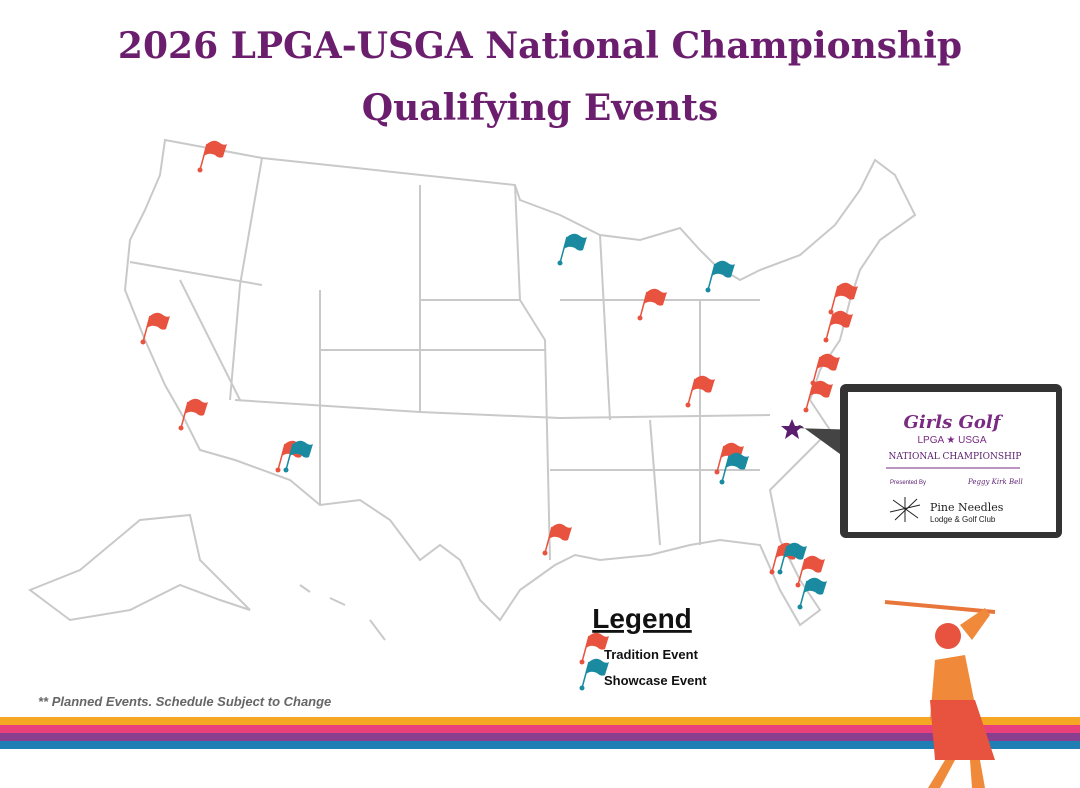  What do you see at coordinates (905, 509) in the screenshot?
I see `pine-icon` at bounding box center [905, 509].